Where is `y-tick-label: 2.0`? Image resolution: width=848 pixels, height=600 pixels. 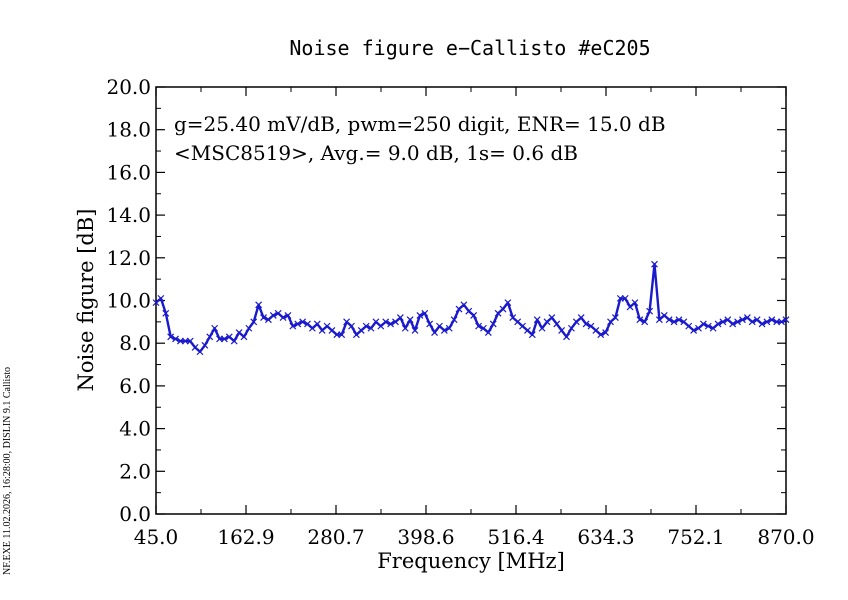 y-tick-label: 2.0 is located at coordinates (135, 471).